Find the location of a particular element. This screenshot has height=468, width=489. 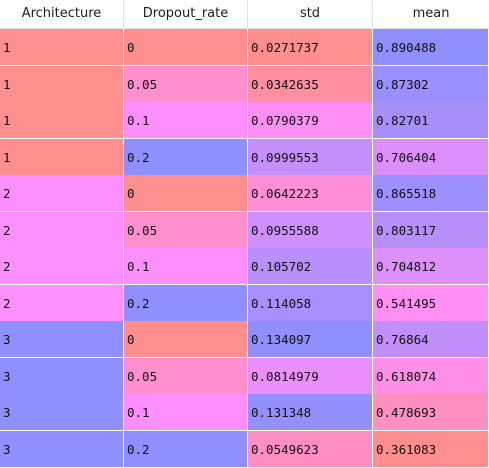

table-row: 2 0.2 0.114058 0.541495 is located at coordinates (244, 303).